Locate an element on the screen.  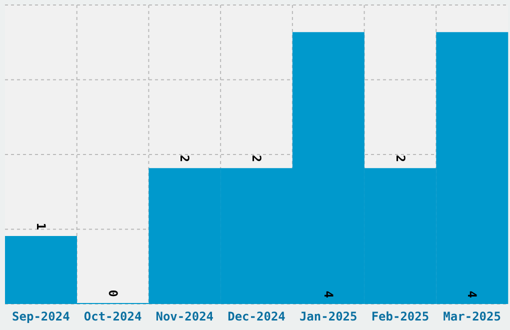
x-tick-label: Jan-2025 is located at coordinates (328, 317).